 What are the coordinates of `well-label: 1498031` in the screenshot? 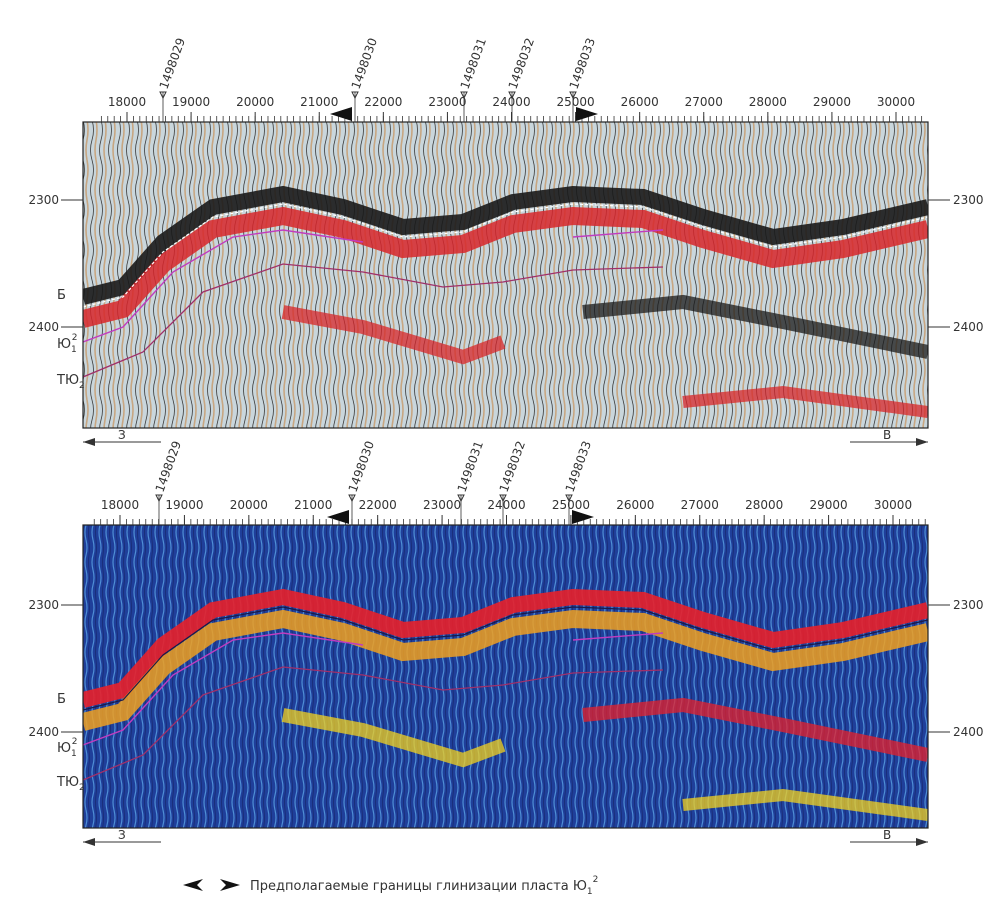 It's located at (470, 466).